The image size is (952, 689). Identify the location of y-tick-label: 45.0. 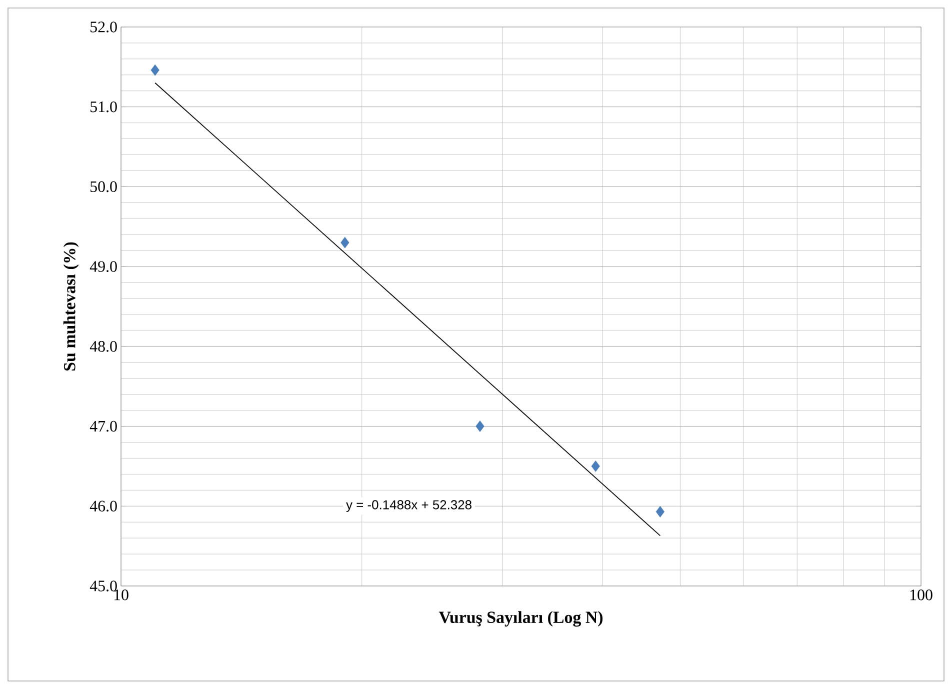
(103, 586).